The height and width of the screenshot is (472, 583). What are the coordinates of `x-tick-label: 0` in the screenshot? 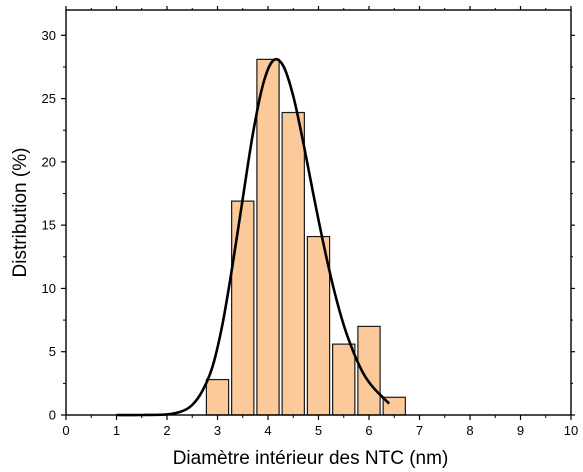 It's located at (65, 430).